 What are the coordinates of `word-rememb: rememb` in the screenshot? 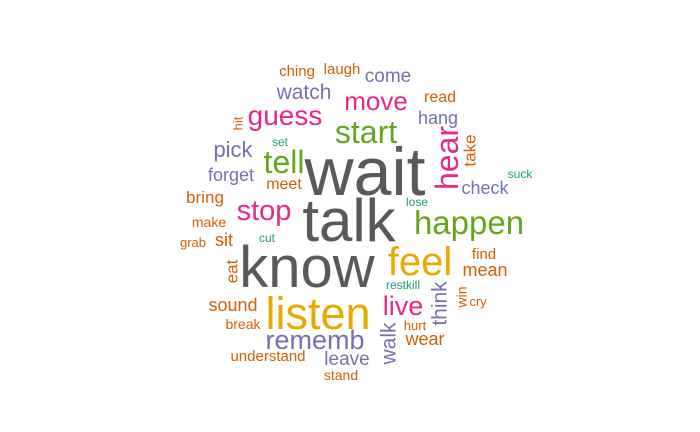 It's located at (315, 339).